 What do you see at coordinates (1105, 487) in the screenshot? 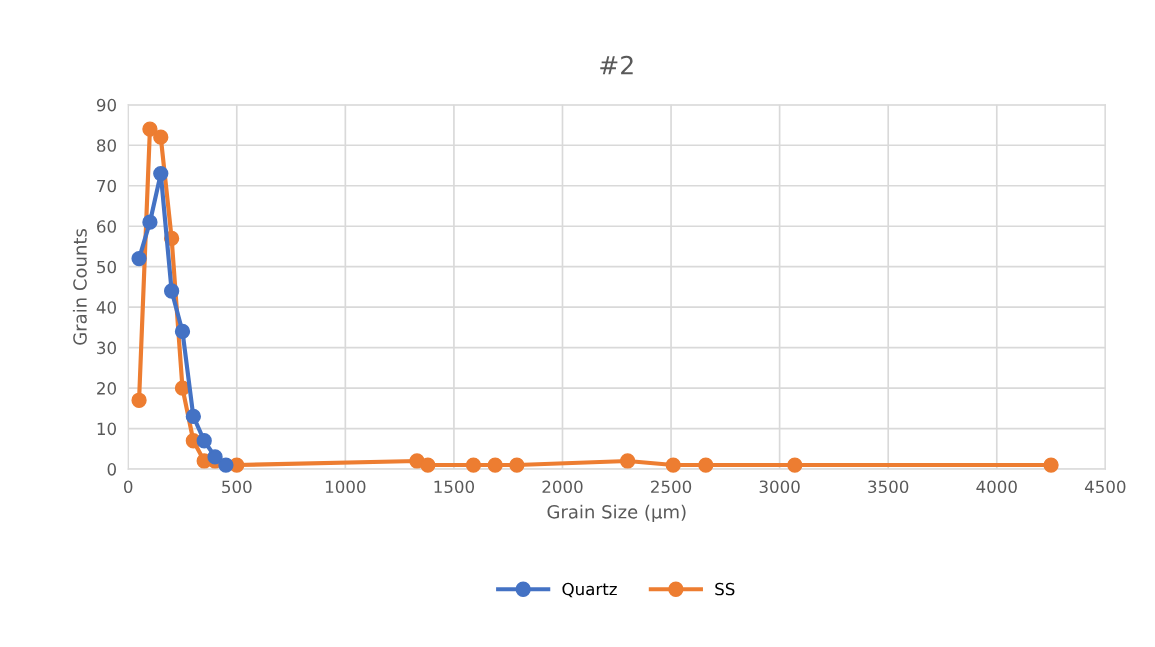
I see `x-tick-label: 4500` at bounding box center [1105, 487].